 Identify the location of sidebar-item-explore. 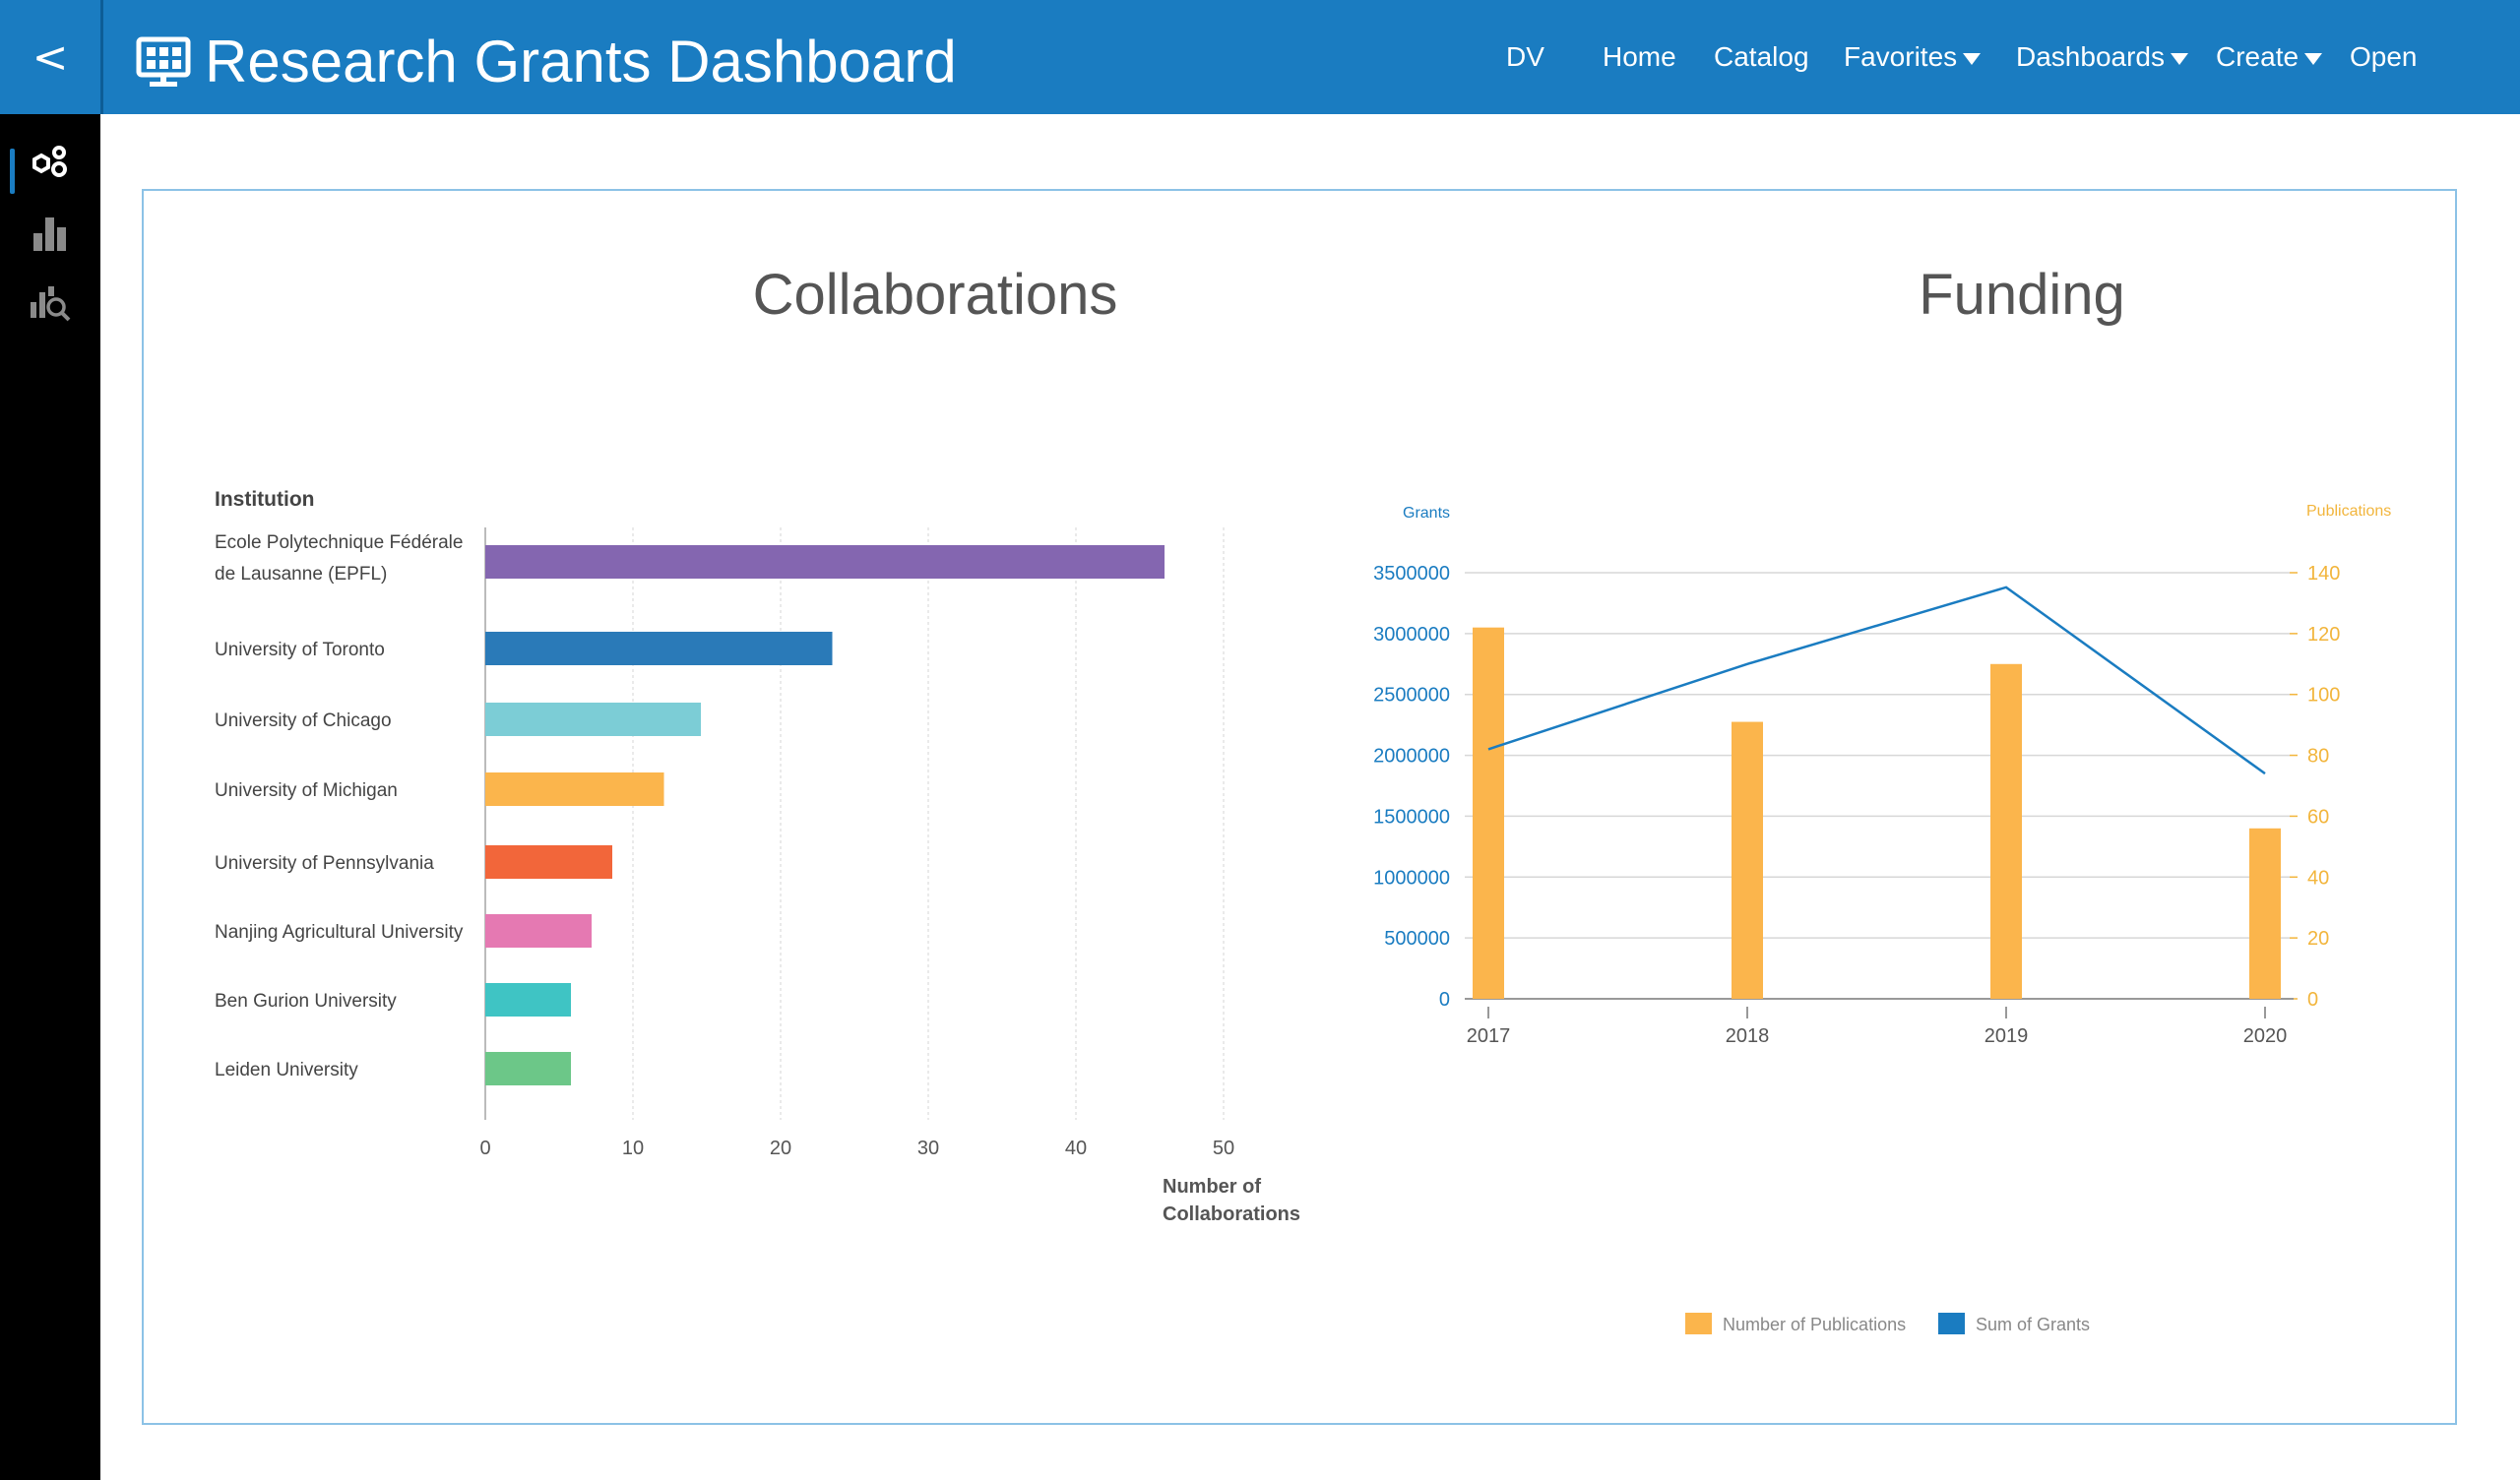
(50, 302).